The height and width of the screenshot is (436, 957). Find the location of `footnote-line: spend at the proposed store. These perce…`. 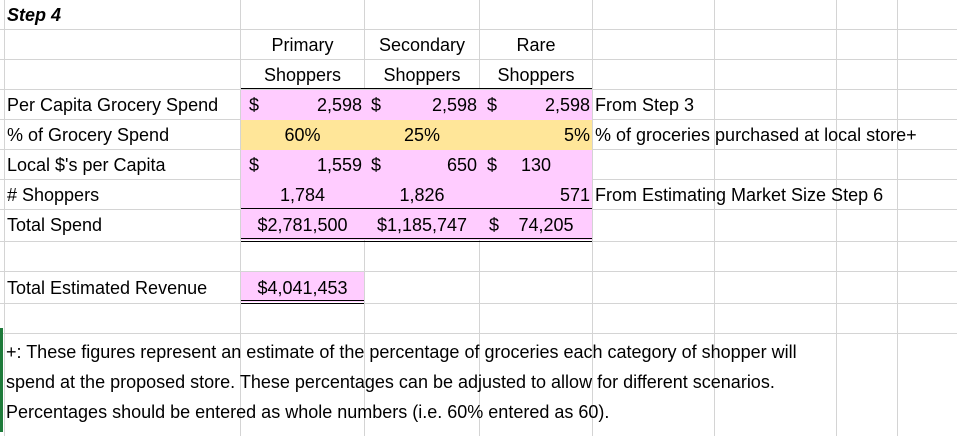

footnote-line: spend at the proposed store. These perce… is located at coordinates (390, 382).